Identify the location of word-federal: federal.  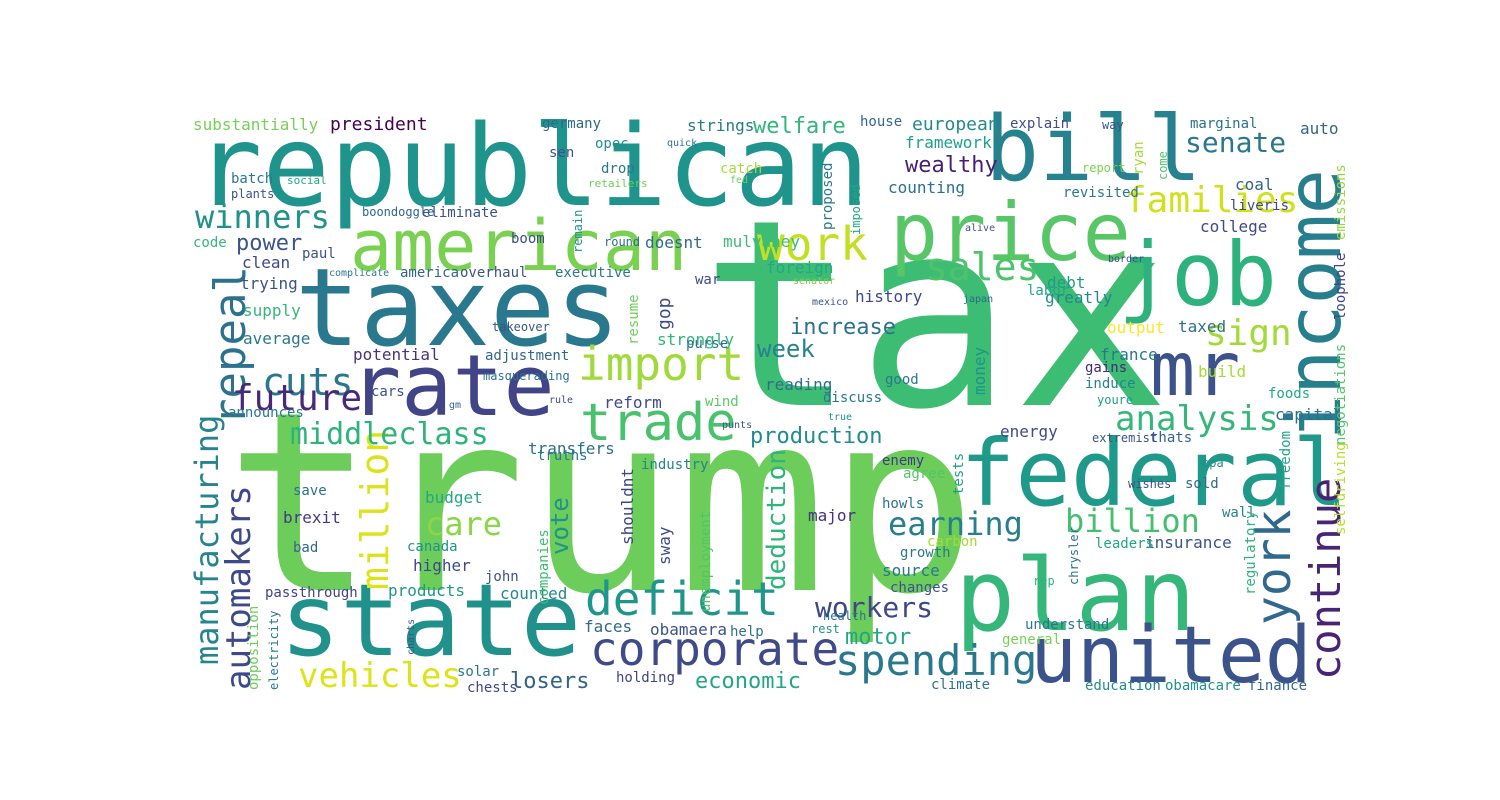
(1154, 473).